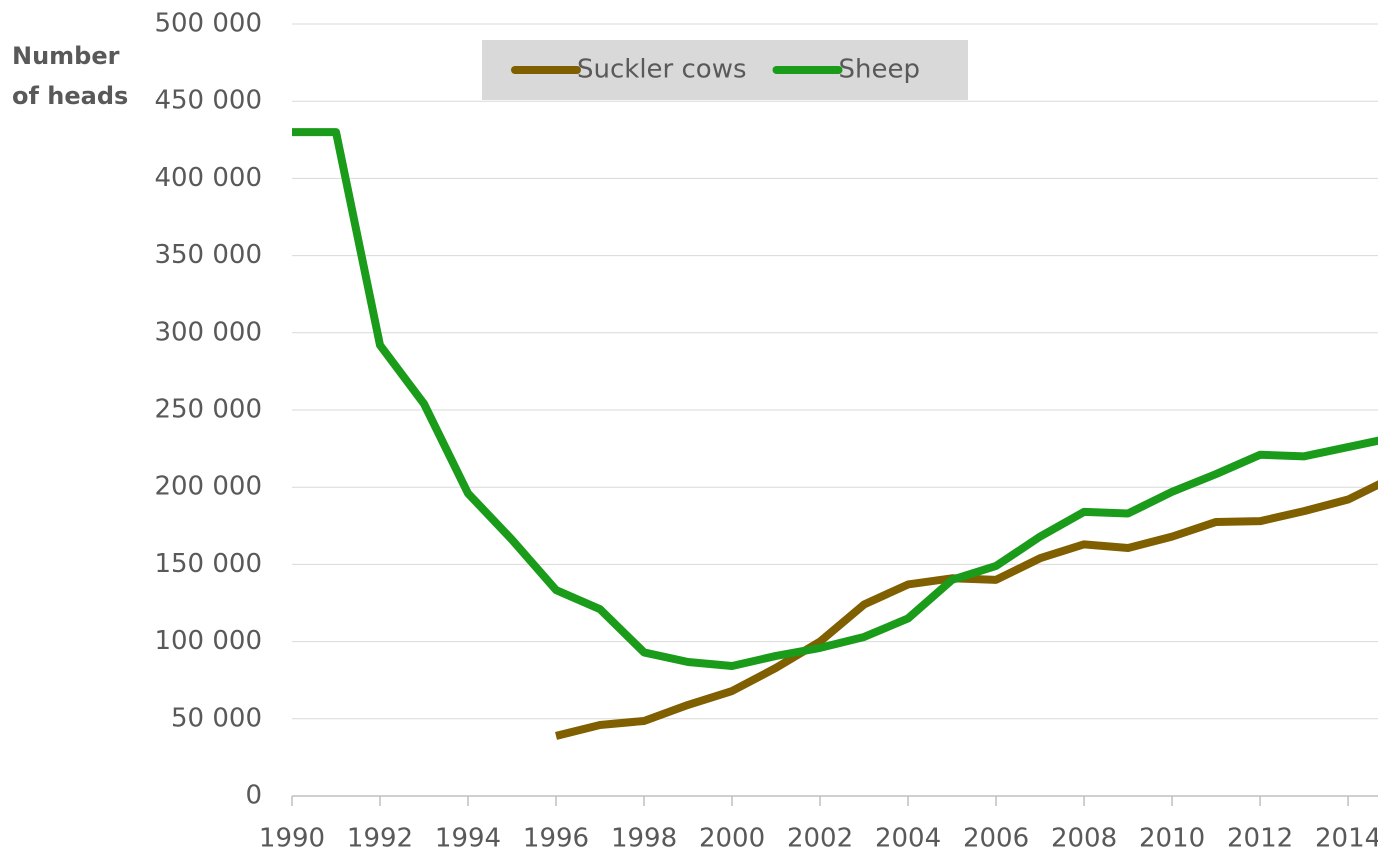 The width and height of the screenshot is (1378, 857). I want to click on x-tick-label: 2014, so click(1346, 839).